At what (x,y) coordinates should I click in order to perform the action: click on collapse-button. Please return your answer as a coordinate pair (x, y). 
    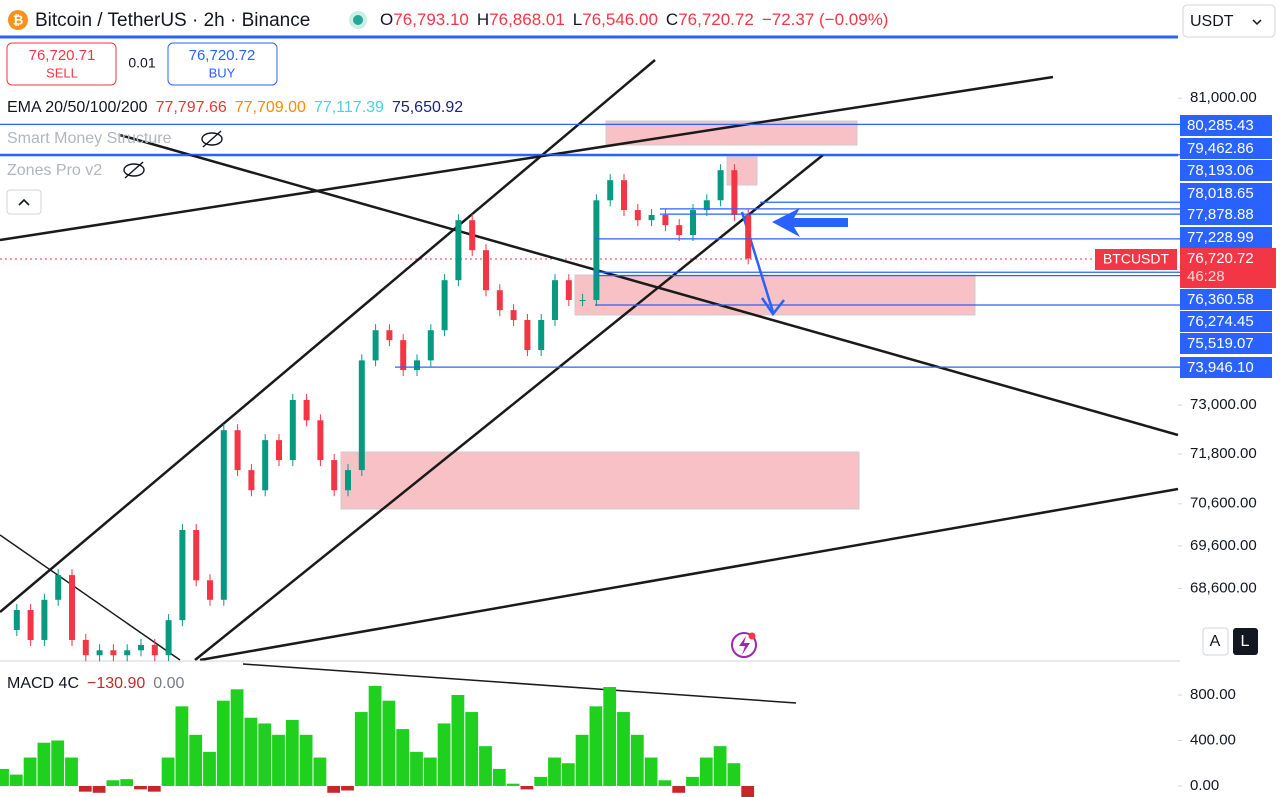
    Looking at the image, I should click on (24, 202).